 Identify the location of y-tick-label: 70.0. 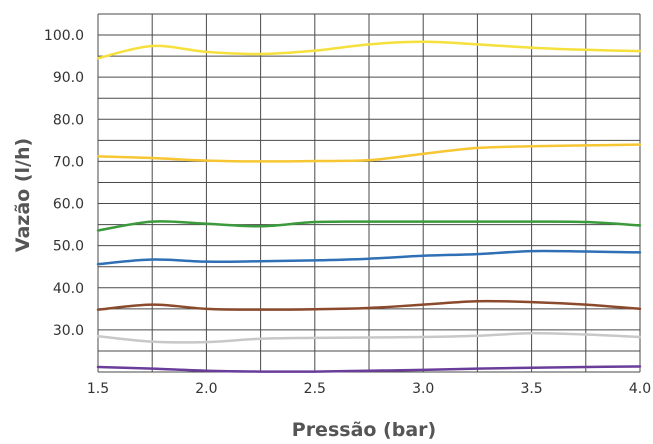
(68, 162).